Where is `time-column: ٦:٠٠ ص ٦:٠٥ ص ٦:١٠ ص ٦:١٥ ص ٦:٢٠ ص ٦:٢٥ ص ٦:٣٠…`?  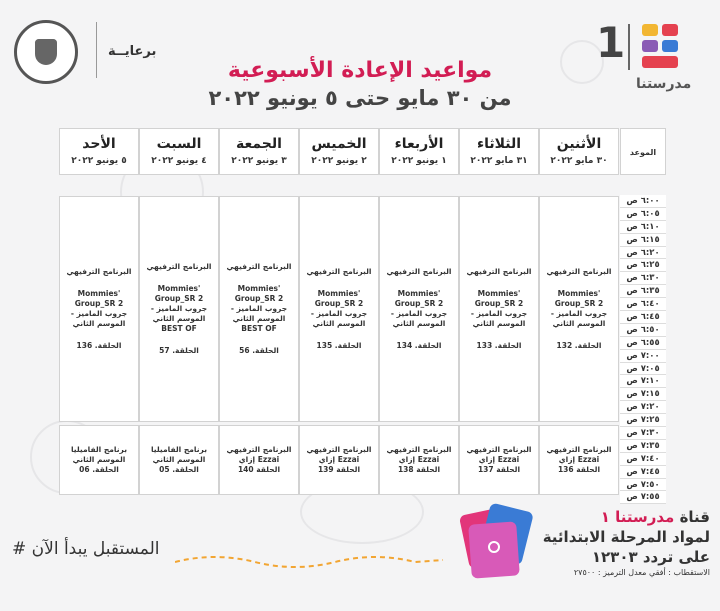 time-column: ٦:٠٠ ص ٦:٠٥ ص ٦:١٠ ص ٦:١٥ ص ٦:٢٠ ص ٦:٢٥ ص ٦:٣٠… is located at coordinates (643, 350).